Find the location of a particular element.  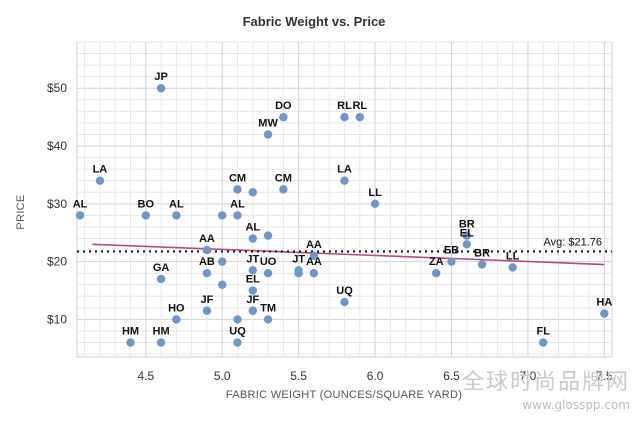

trend-line is located at coordinates (348, 254).